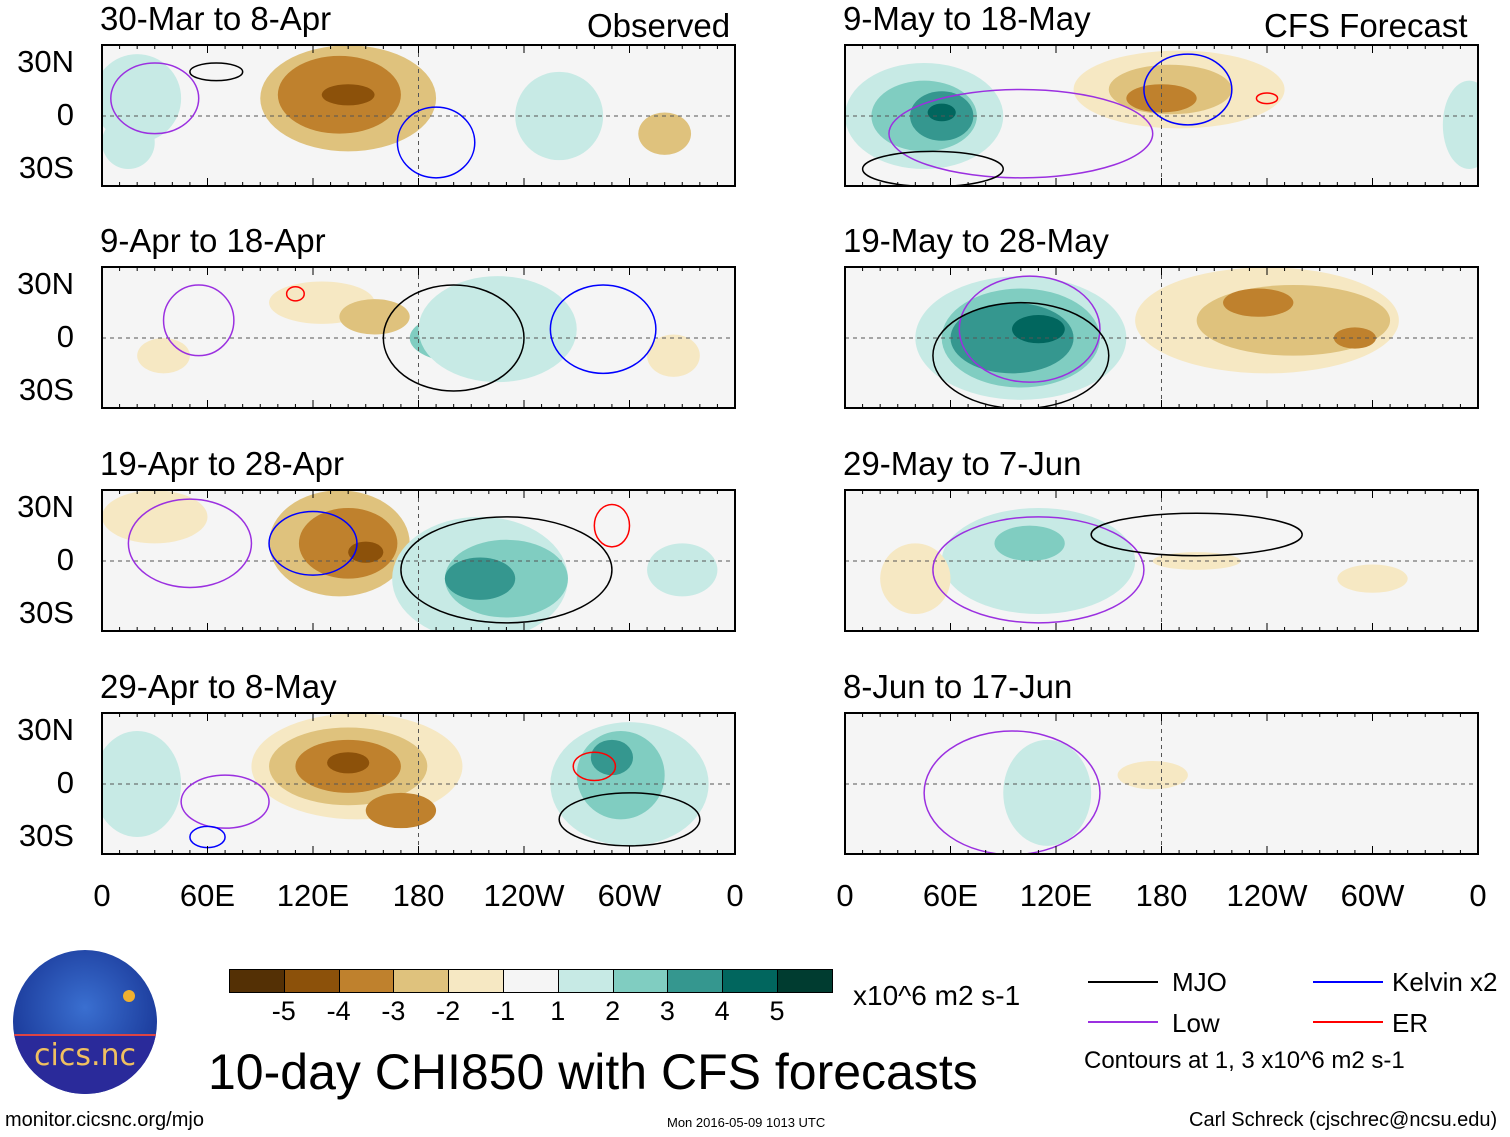 Image resolution: width=1510 pixels, height=1137 pixels. What do you see at coordinates (85, 1022) in the screenshot?
I see `cicsnc-logo: cics.nc` at bounding box center [85, 1022].